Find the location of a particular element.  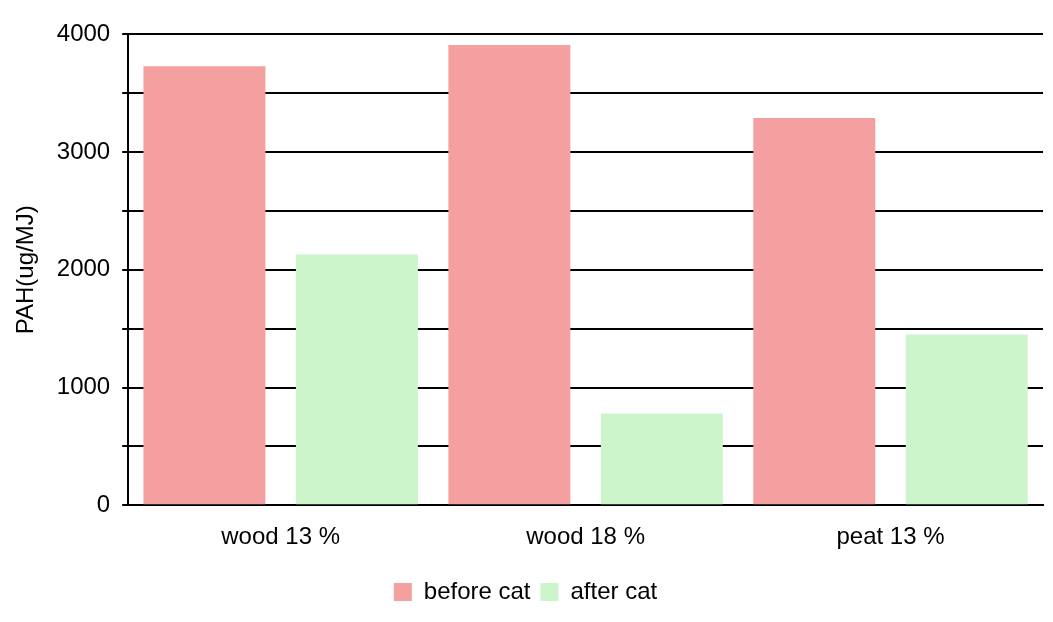

y-tick-label: 1000 is located at coordinates (83, 386).